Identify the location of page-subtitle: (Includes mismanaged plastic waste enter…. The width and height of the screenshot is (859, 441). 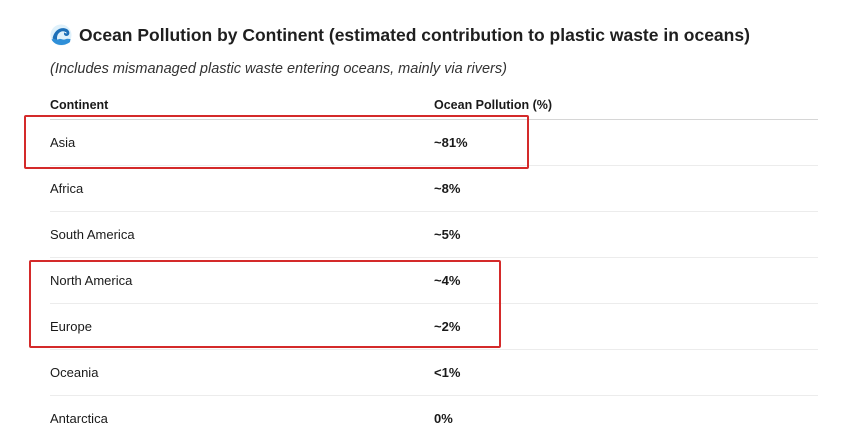
(278, 69).